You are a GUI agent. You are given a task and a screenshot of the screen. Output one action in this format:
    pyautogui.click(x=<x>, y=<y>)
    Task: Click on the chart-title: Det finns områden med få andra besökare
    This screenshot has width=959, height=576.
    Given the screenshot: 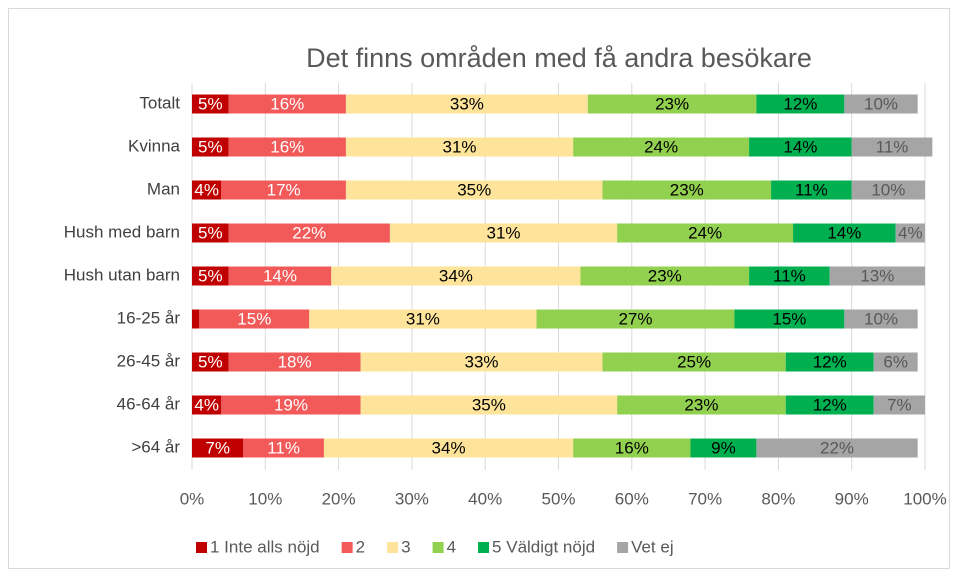 What is the action you would take?
    pyautogui.click(x=559, y=58)
    